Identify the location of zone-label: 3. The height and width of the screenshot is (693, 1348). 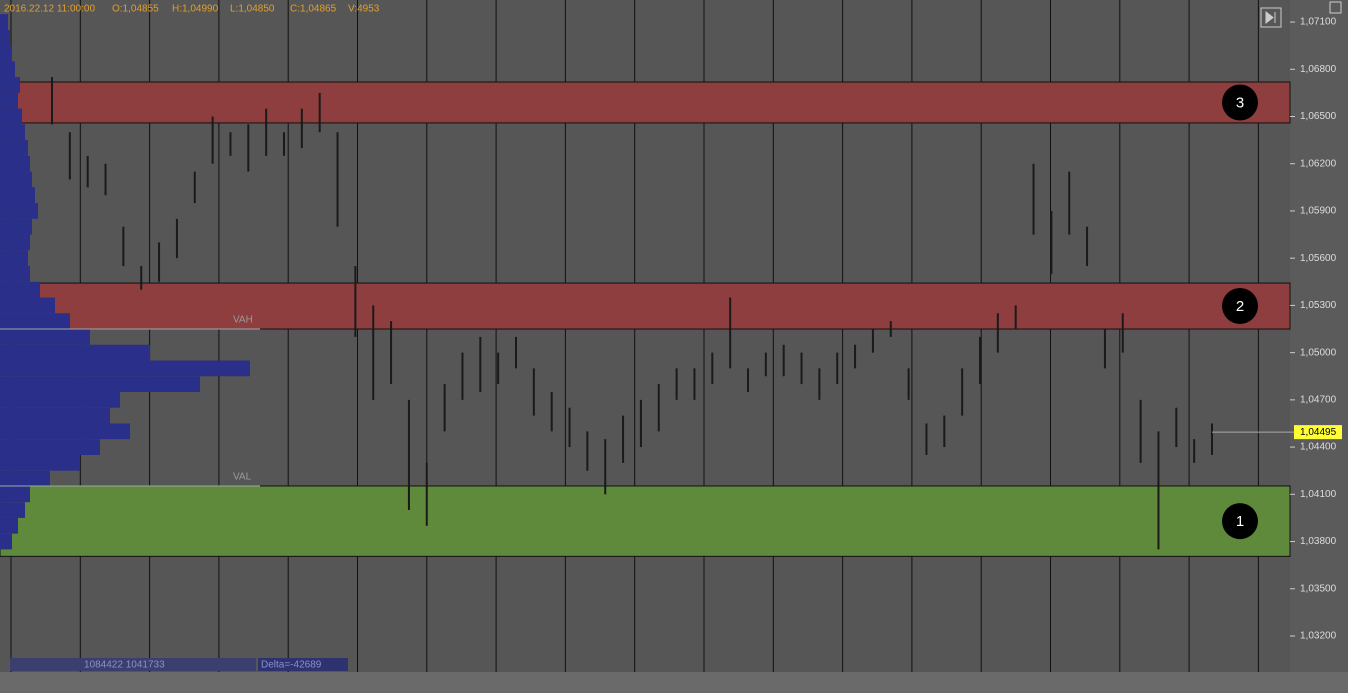
(1240, 102).